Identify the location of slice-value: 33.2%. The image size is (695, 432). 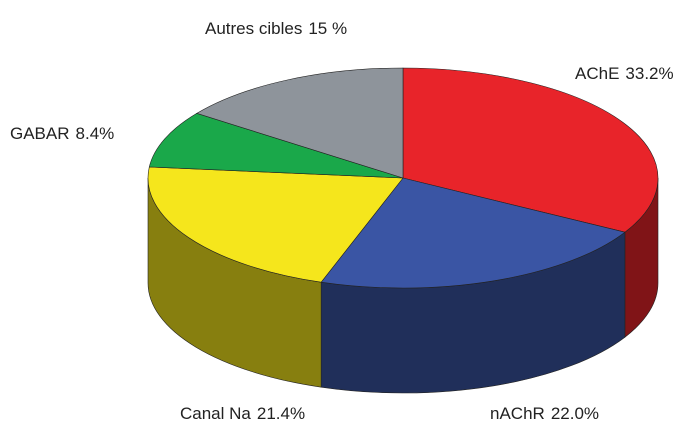
(649, 73).